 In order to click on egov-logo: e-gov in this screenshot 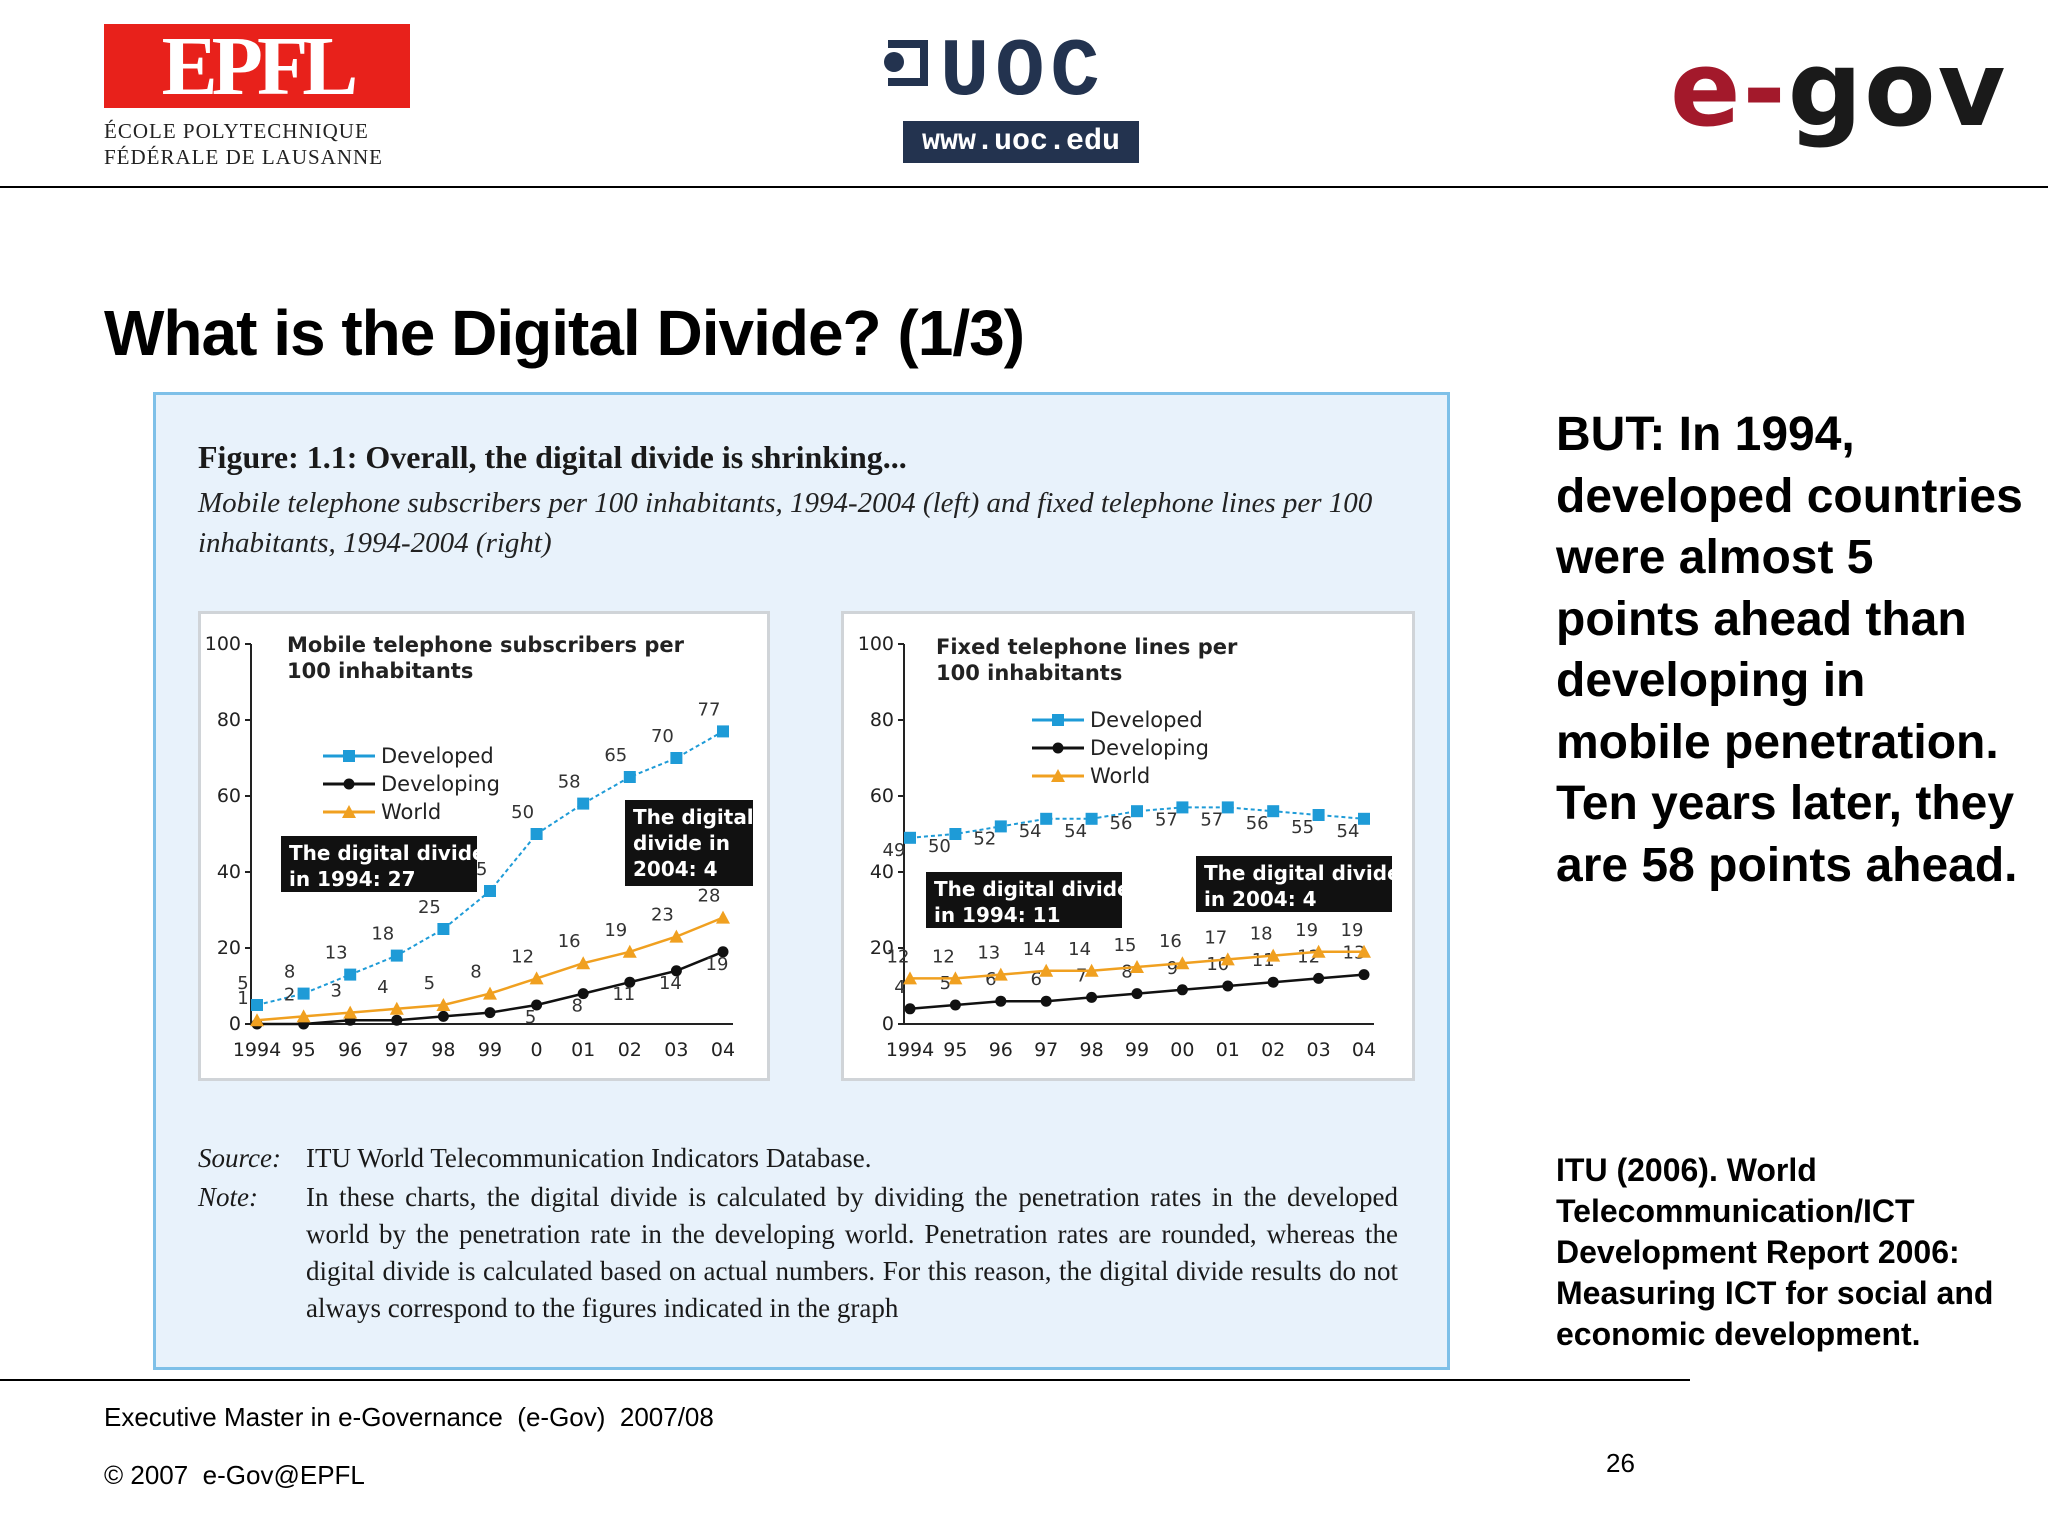, I will do `click(1838, 89)`.